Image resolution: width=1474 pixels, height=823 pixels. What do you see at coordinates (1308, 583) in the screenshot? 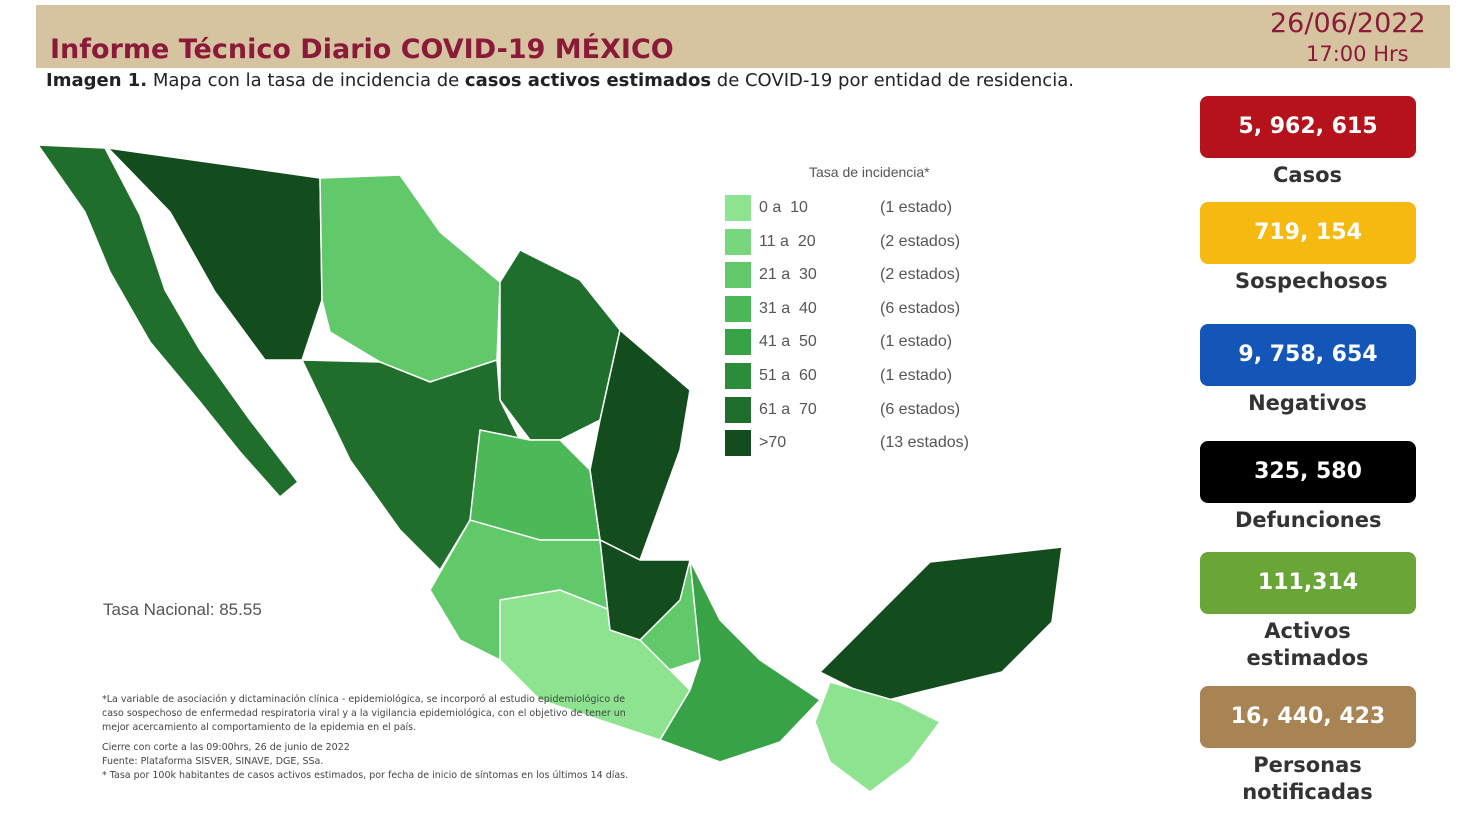
I see `stat-value: 111,314` at bounding box center [1308, 583].